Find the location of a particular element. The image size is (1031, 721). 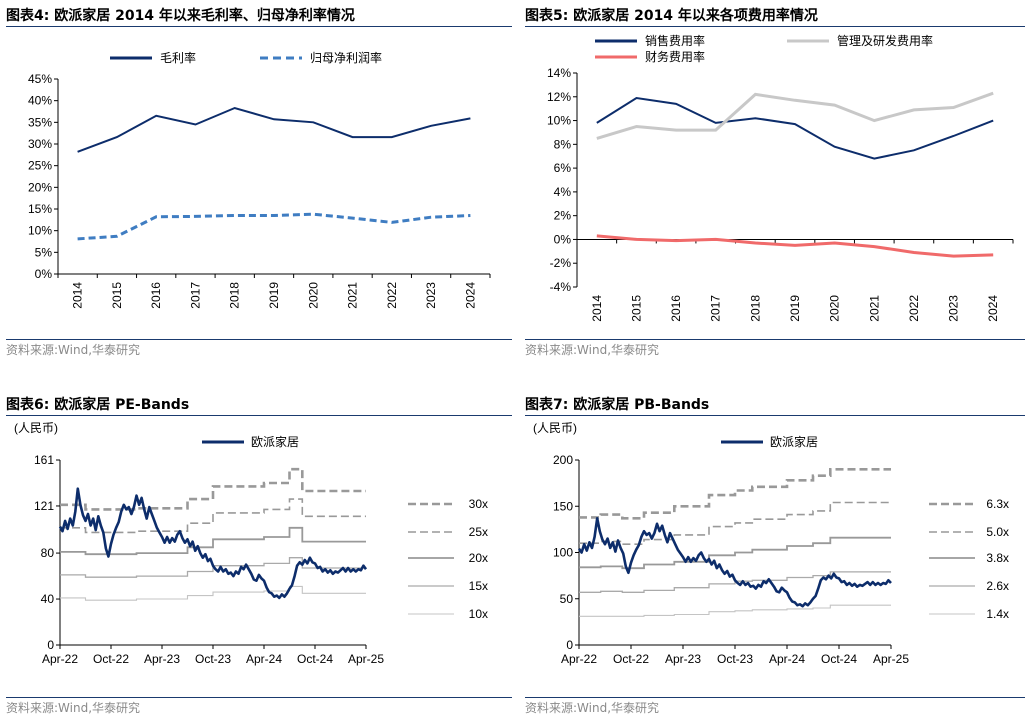

y-tick-label: 40 is located at coordinates (48, 599).